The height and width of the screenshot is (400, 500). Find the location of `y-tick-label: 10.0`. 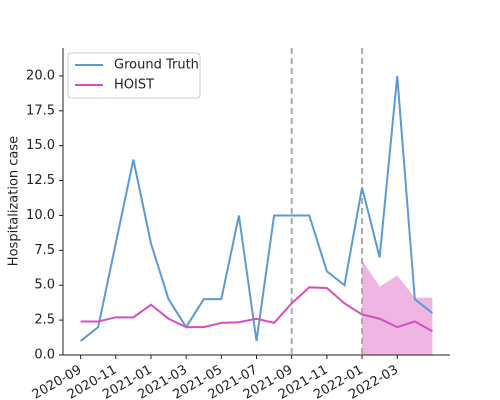

y-tick-label: 10.0 is located at coordinates (40, 215).